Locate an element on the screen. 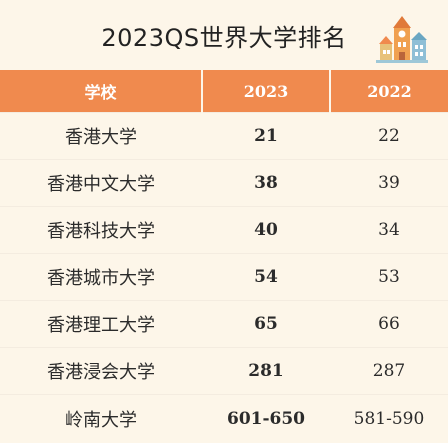 This screenshot has width=448, height=443. table-row: 香港理工大学 65 66 is located at coordinates (224, 324).